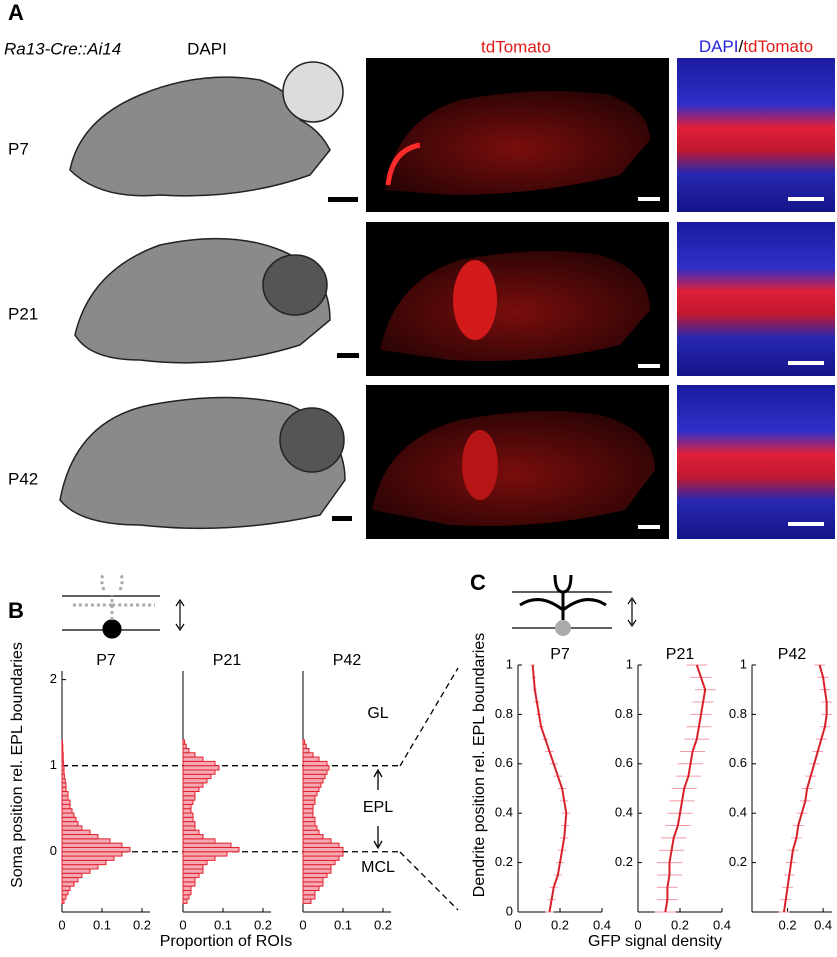 The height and width of the screenshot is (957, 837). I want to click on y-axis-label: Soma position rel. EPL boundaries, so click(17, 765).